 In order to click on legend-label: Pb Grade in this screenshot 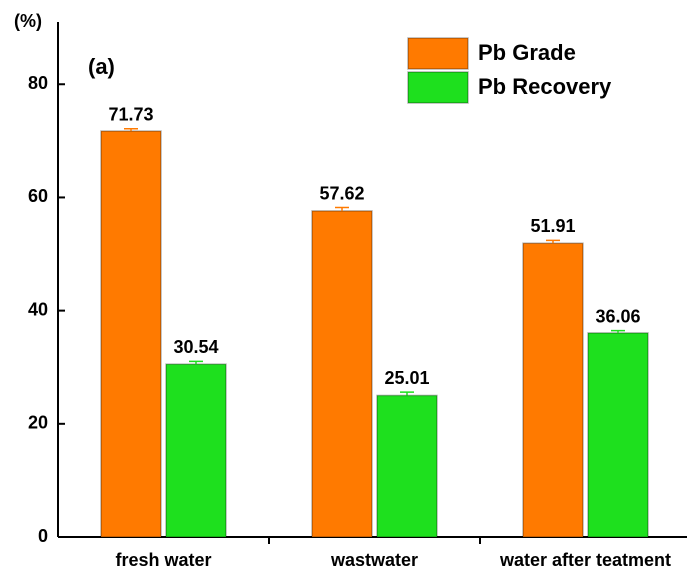, I will do `click(527, 52)`.